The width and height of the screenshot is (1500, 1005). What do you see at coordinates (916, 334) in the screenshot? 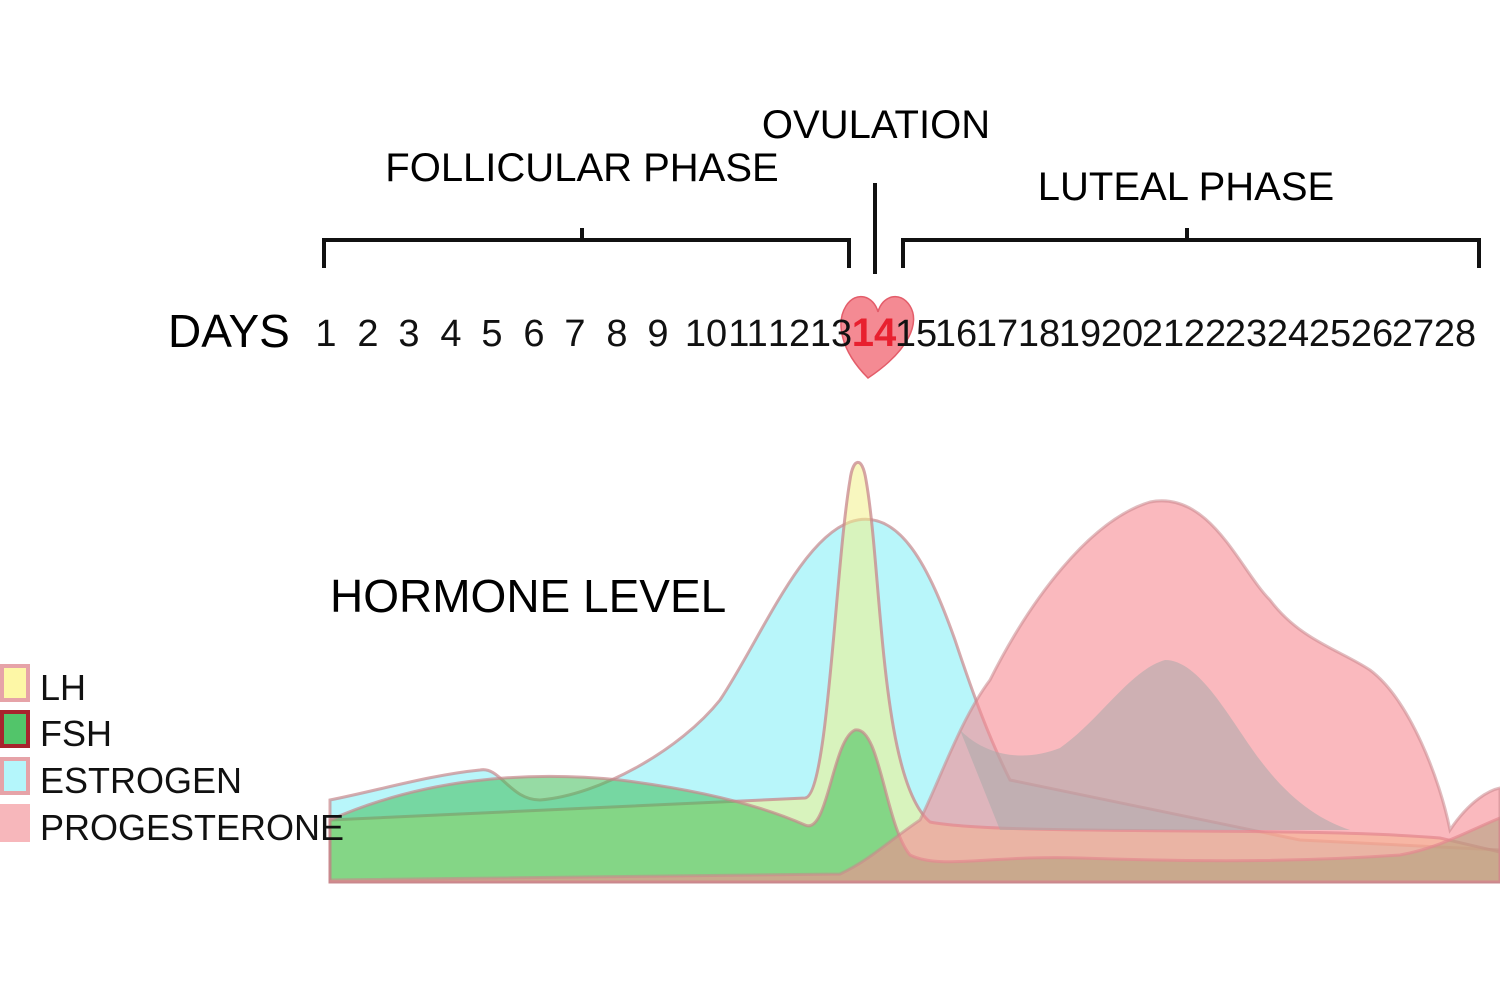
I see `day-number: 15` at bounding box center [916, 334].